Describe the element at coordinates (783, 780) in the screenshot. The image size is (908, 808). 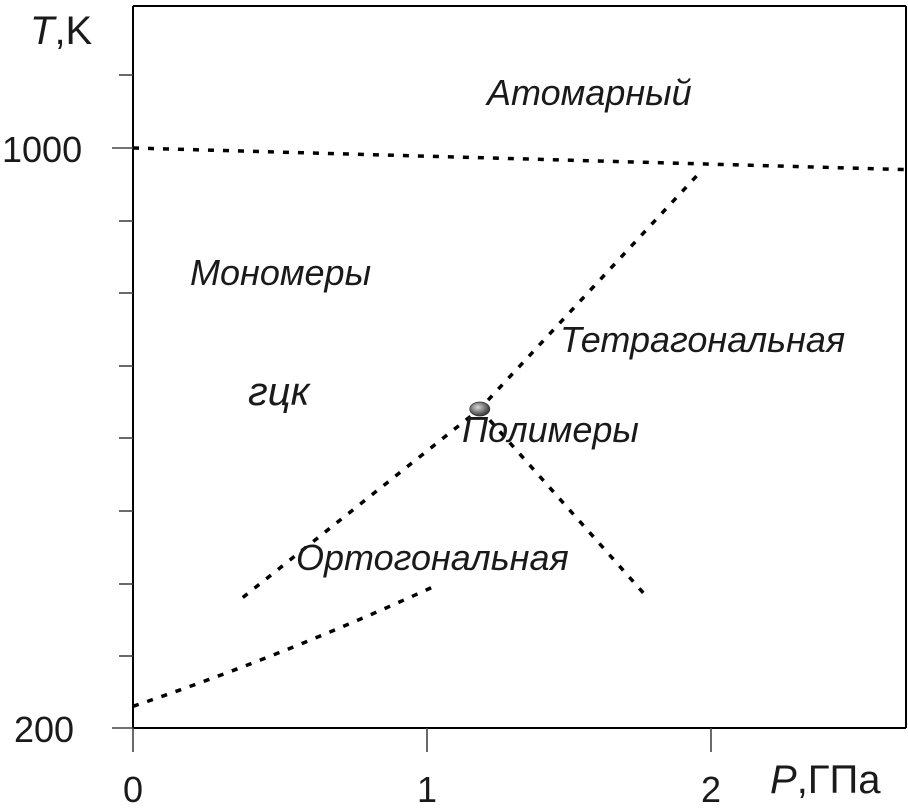
I see `x-axis-symbol: P` at that location.